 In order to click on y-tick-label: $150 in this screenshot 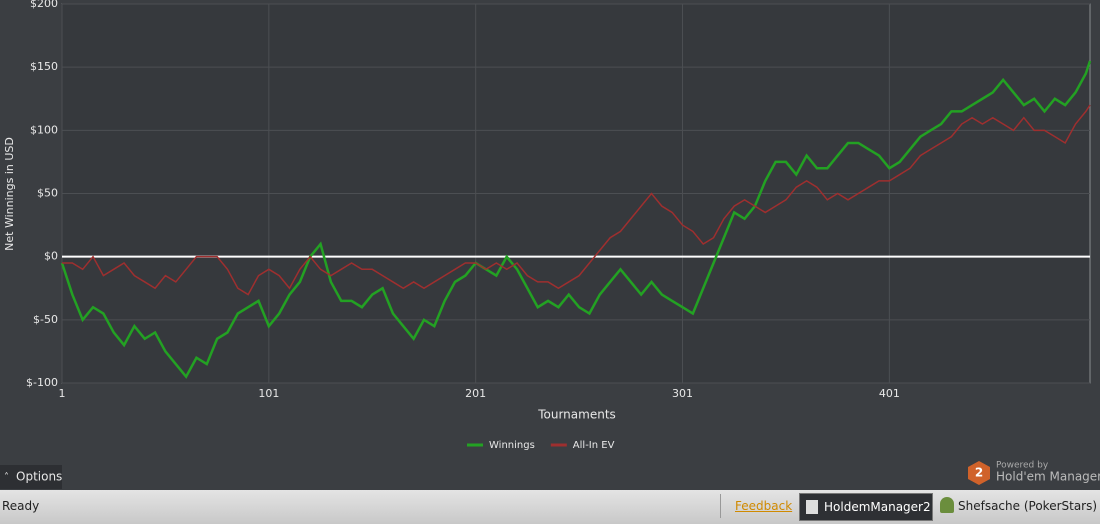, I will do `click(44, 66)`.